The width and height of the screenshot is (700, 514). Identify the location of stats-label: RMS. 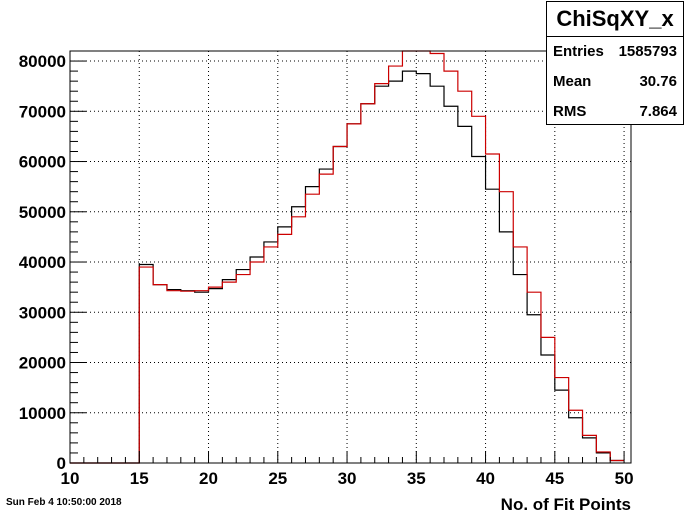
(570, 111).